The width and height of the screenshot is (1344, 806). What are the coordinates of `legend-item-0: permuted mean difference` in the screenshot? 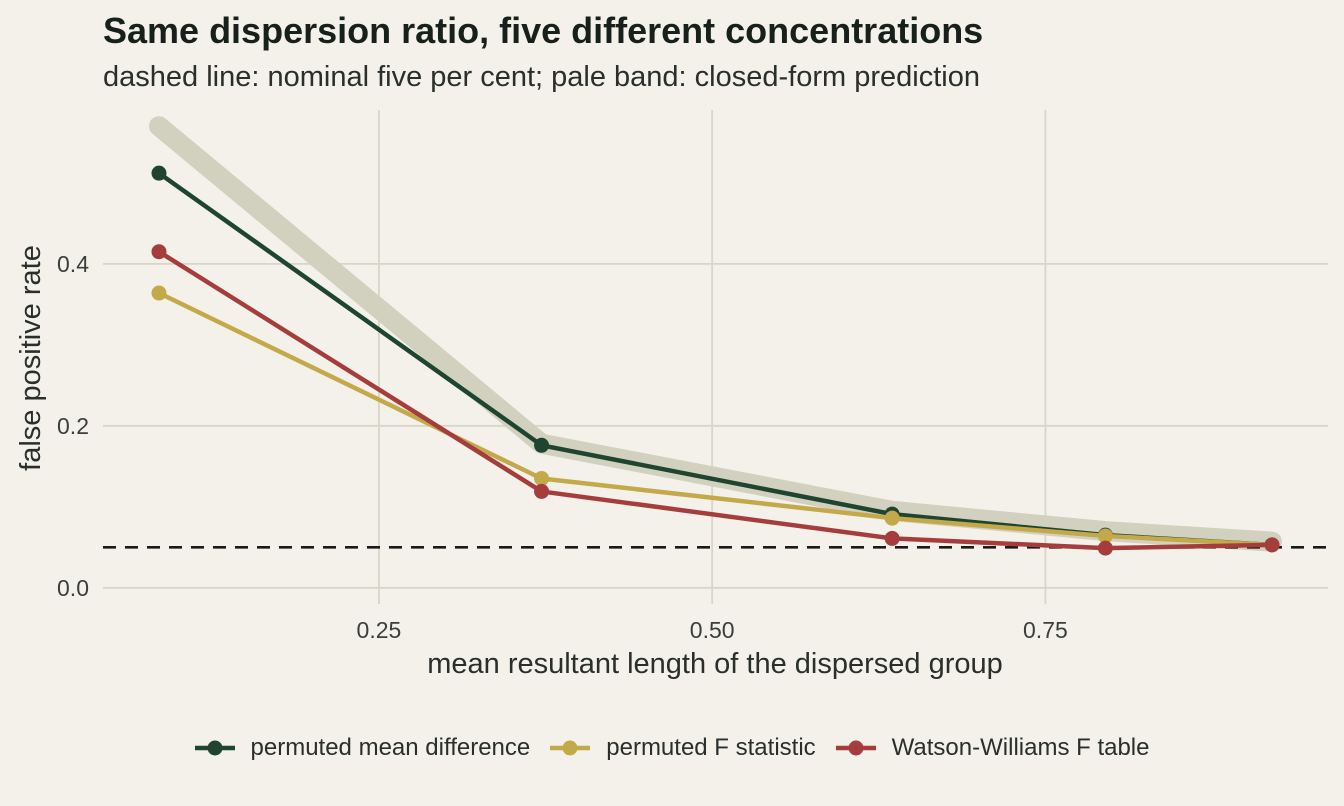 It's located at (362, 748).